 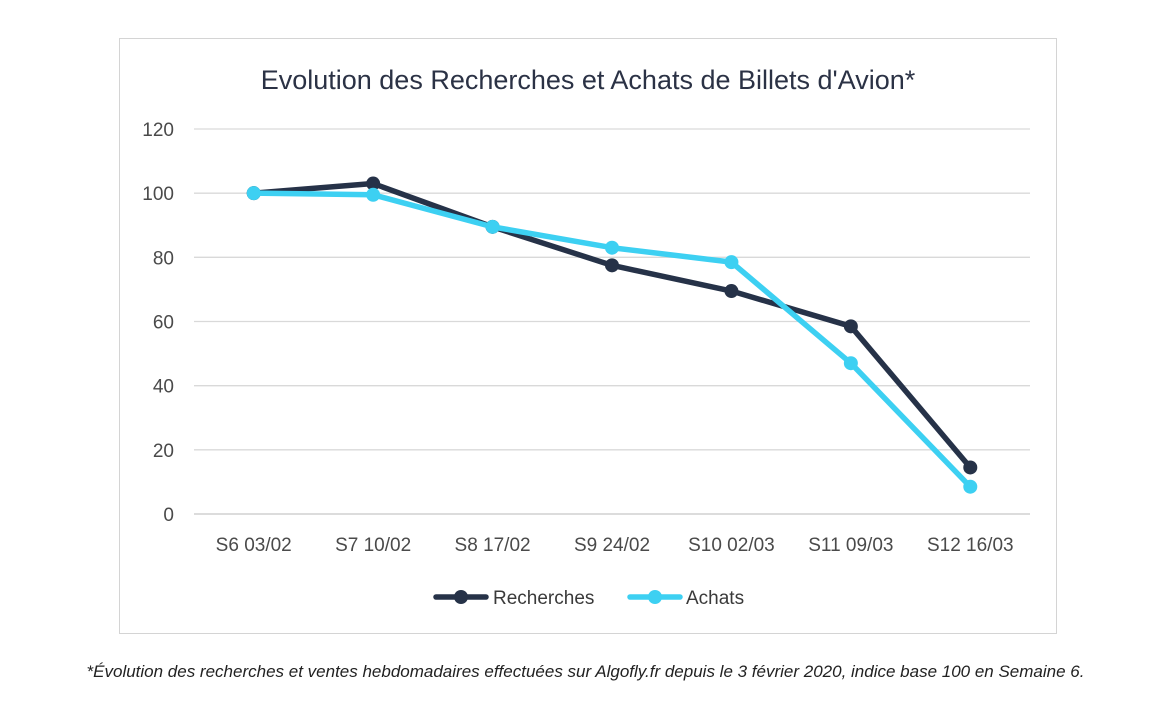 I want to click on legend: Recherches Achats, so click(x=588, y=598).